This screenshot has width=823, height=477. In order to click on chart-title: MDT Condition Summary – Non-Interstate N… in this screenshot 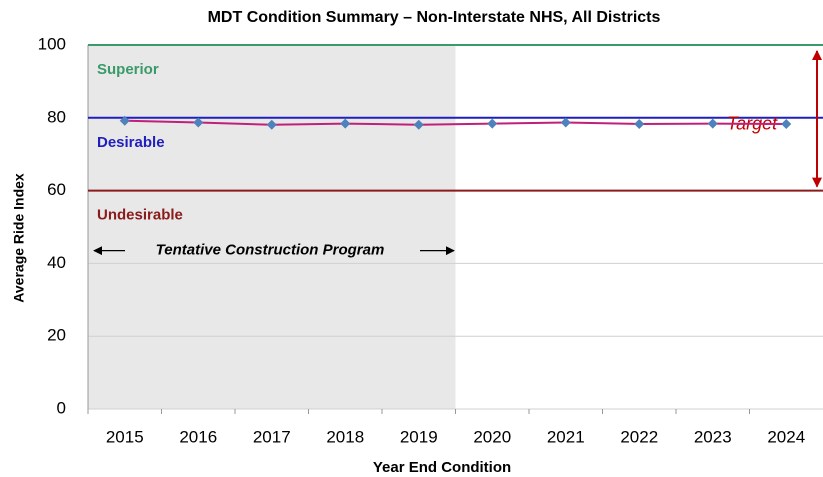, I will do `click(434, 17)`.